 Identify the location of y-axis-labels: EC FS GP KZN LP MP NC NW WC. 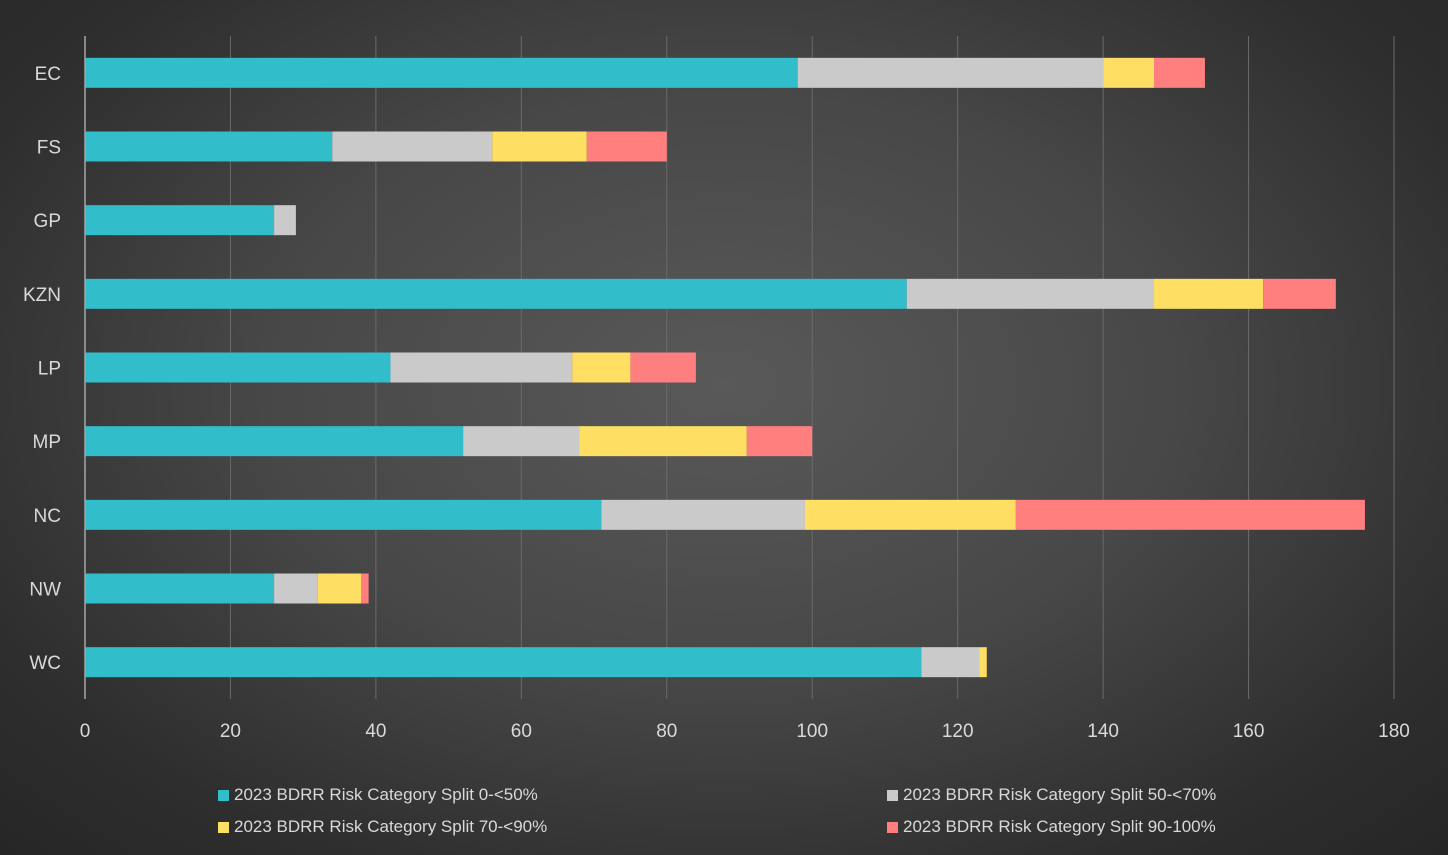
(42, 369).